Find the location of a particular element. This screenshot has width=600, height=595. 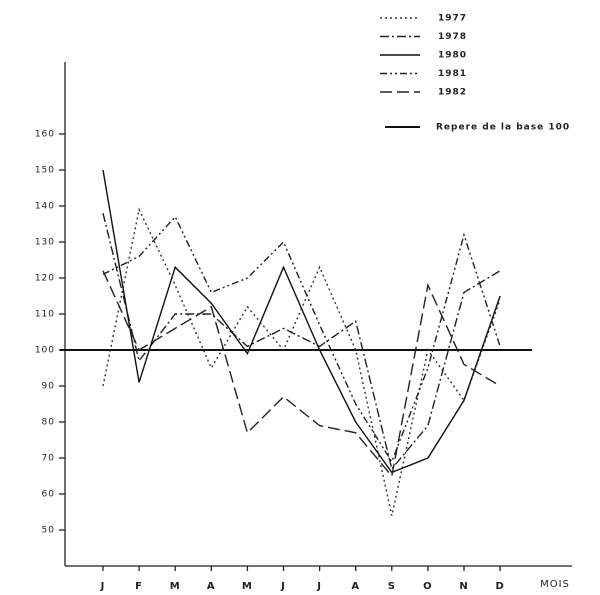

legend-label: 1982 is located at coordinates (452, 93).